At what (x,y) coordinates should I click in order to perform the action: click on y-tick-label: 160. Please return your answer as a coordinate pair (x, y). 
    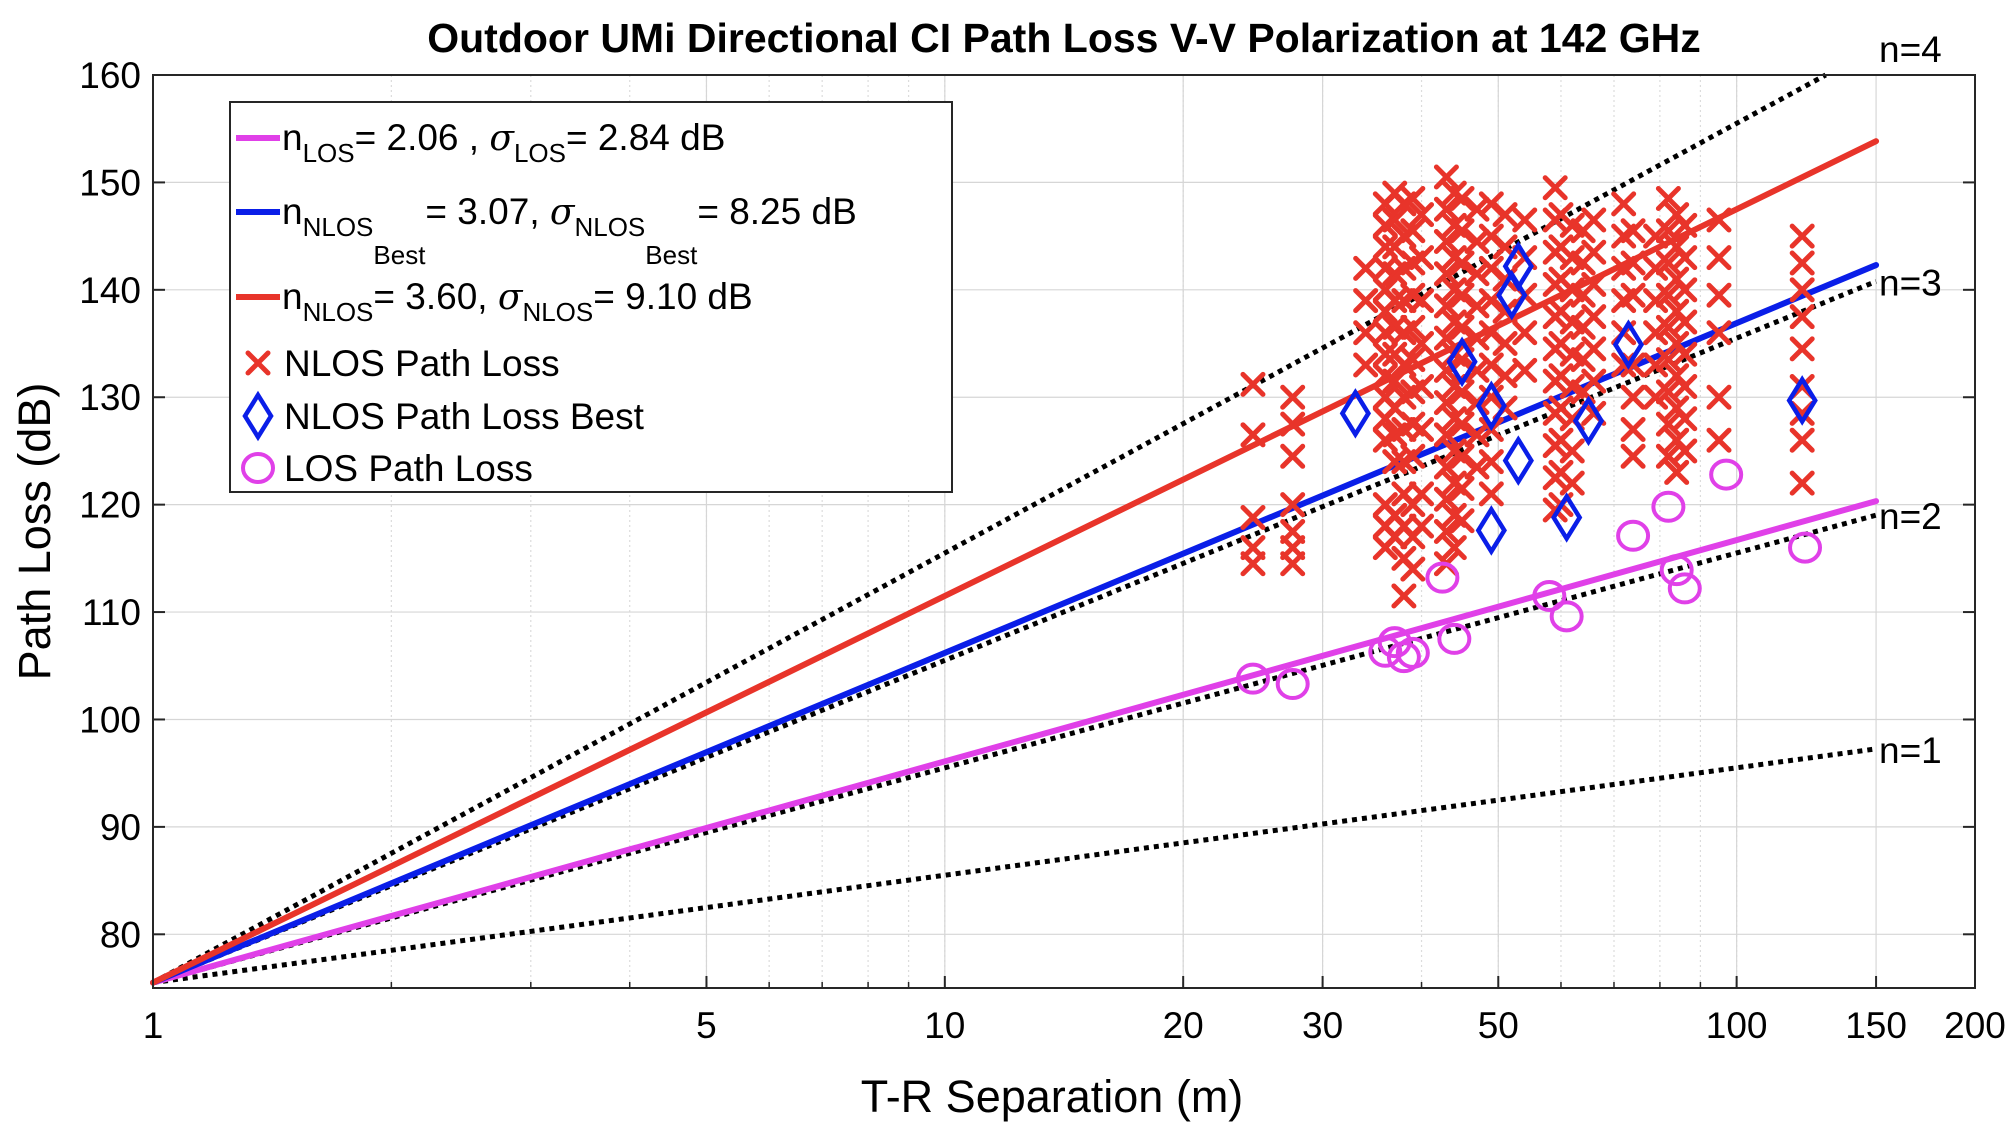
    Looking at the image, I should click on (110, 75).